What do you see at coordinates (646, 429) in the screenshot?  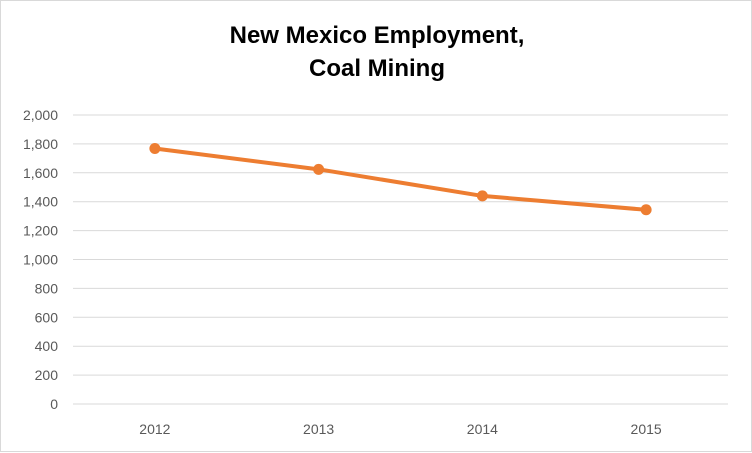 I see `x-tick-label: 2015` at bounding box center [646, 429].